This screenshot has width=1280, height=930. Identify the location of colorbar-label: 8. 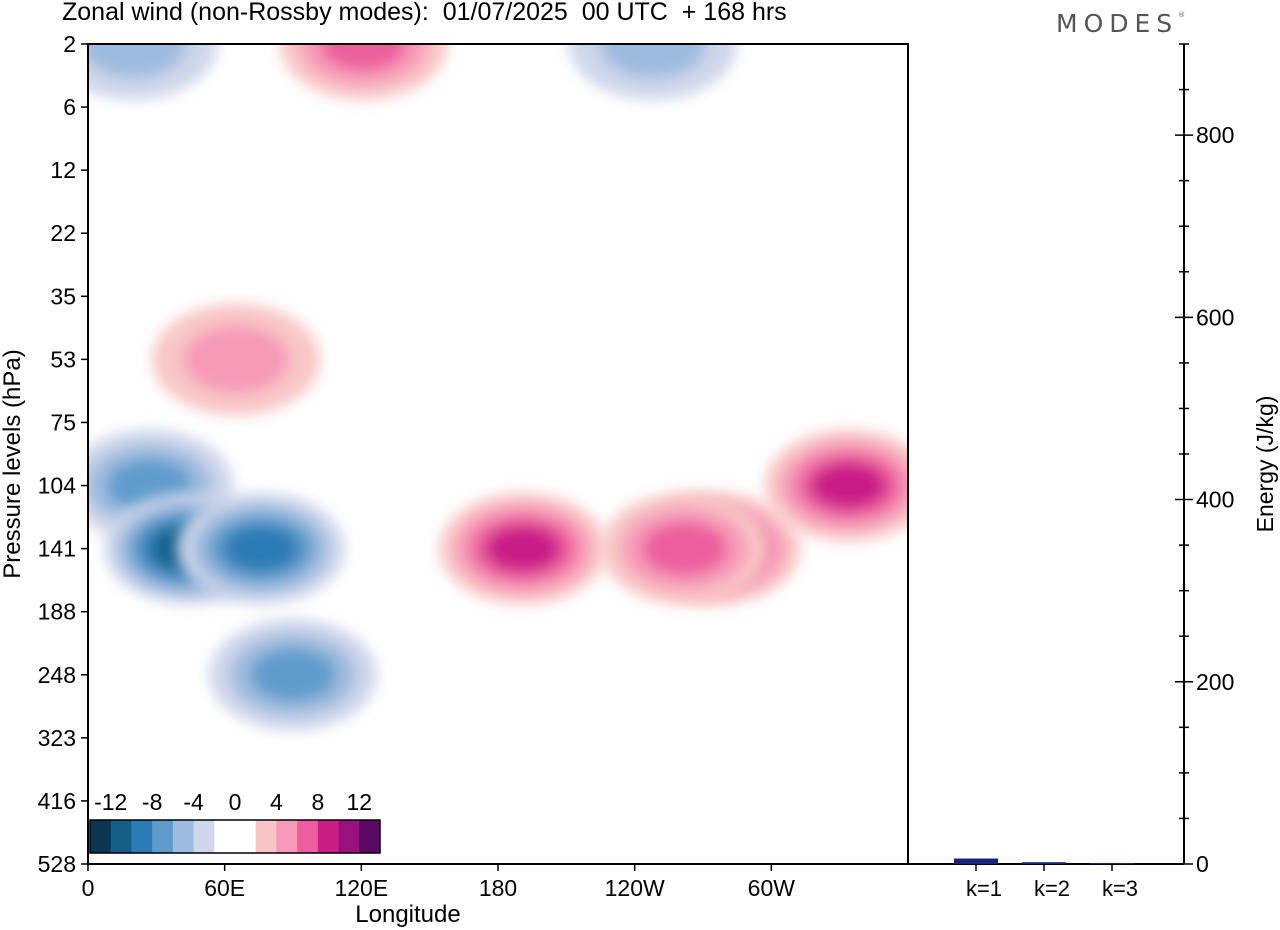
(317, 802).